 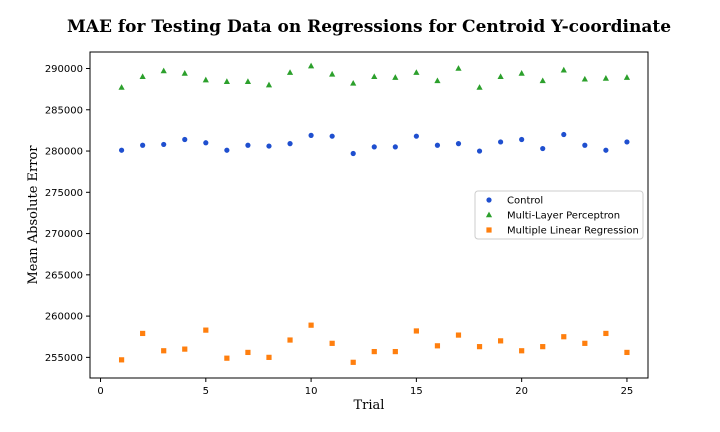 What do you see at coordinates (64, 358) in the screenshot?
I see `y-tick-label: 255000` at bounding box center [64, 358].